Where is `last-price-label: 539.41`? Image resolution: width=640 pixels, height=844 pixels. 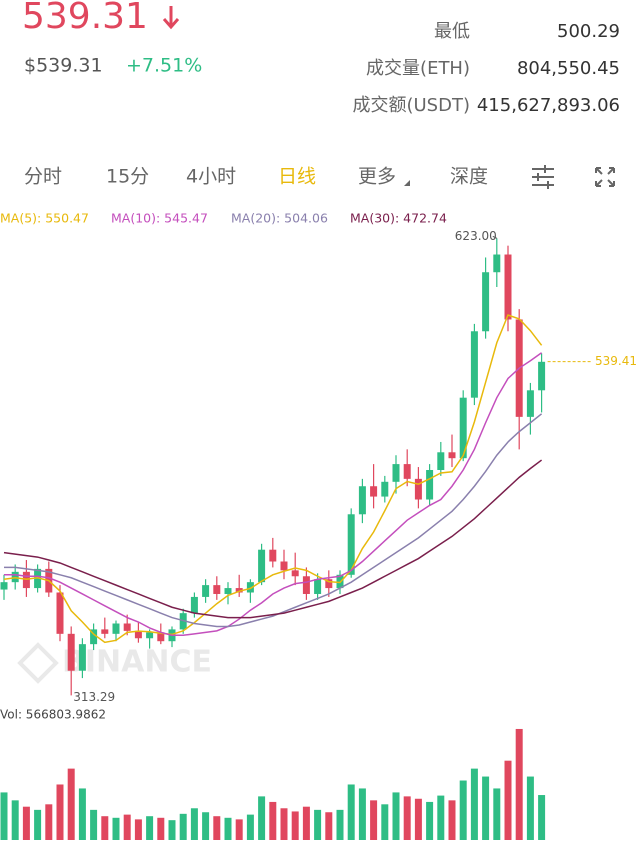
last-price-label: 539.41 is located at coordinates (616, 361).